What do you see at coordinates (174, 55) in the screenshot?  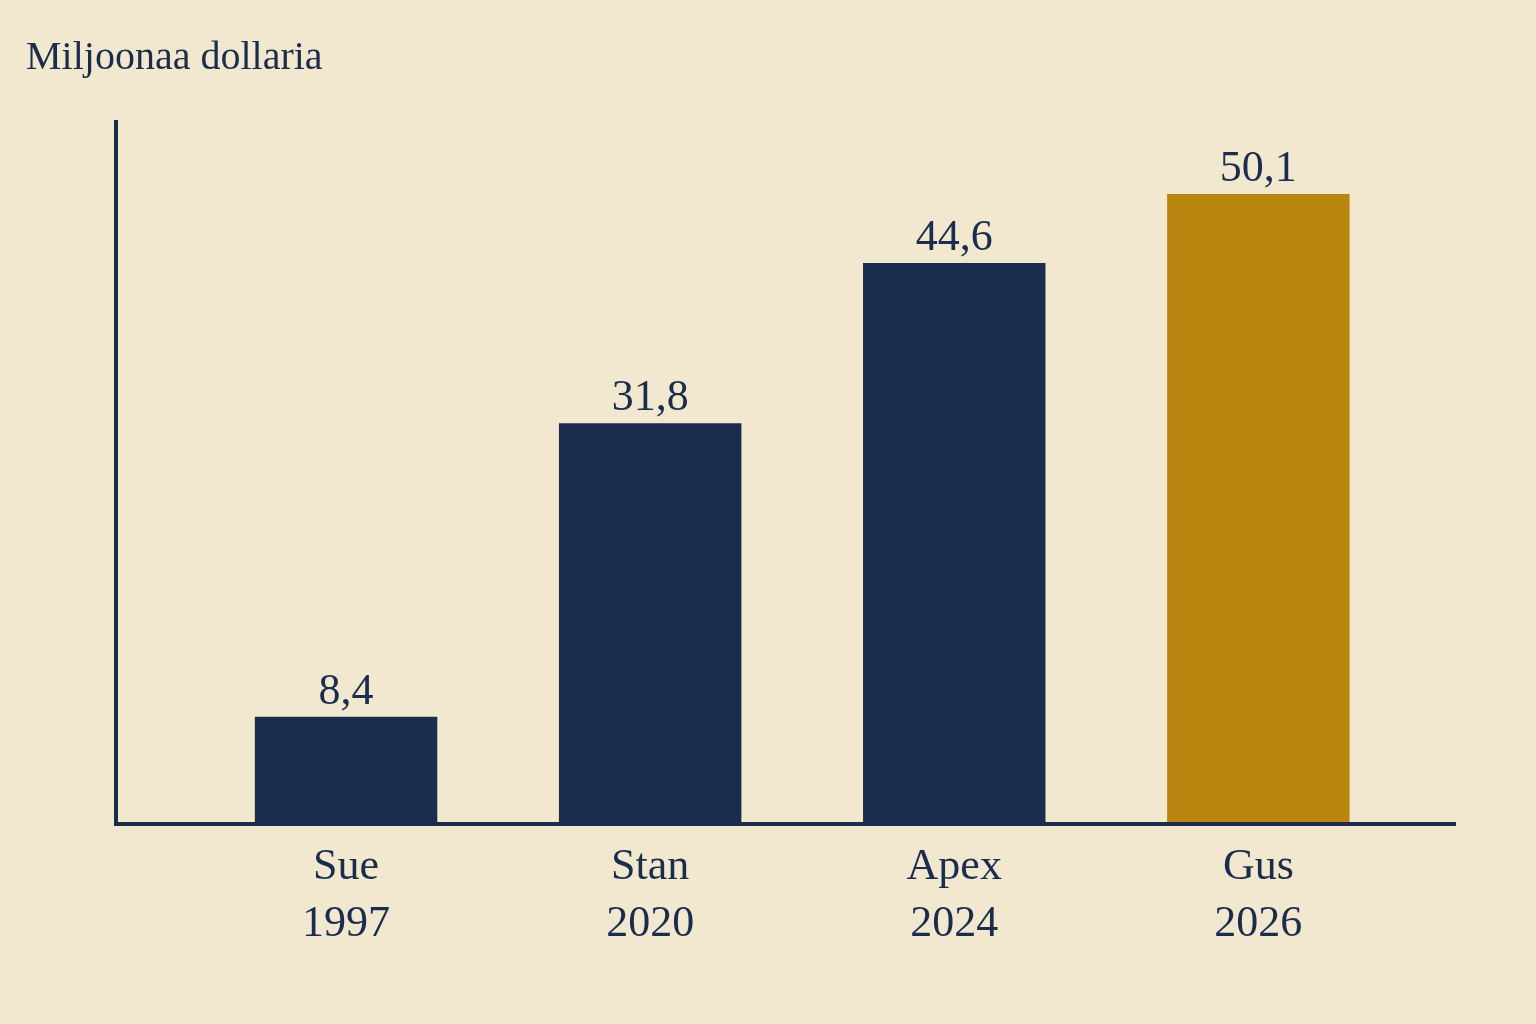 I see `y-axis-title: Miljoonaa dollaria` at bounding box center [174, 55].